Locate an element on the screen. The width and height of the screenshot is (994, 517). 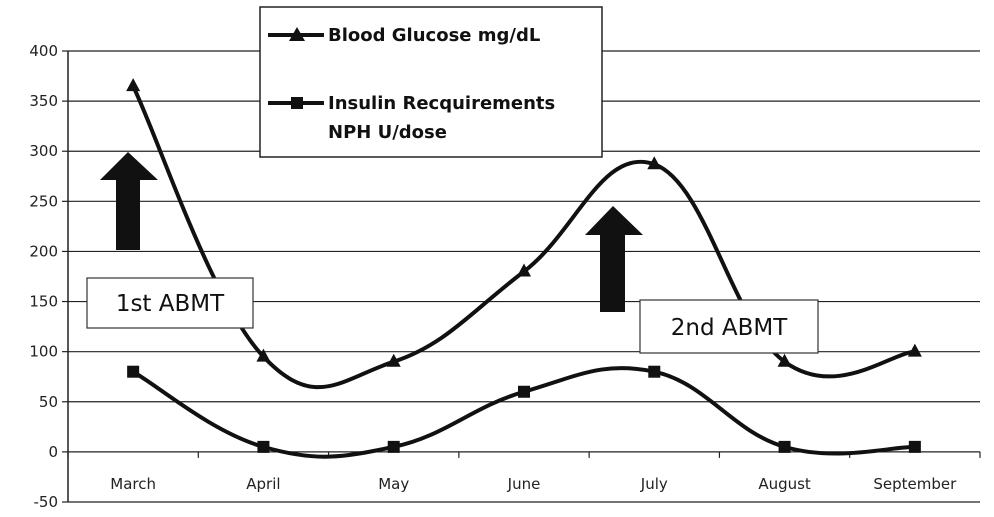
annotation-label: 2nd ABMT is located at coordinates (729, 328).